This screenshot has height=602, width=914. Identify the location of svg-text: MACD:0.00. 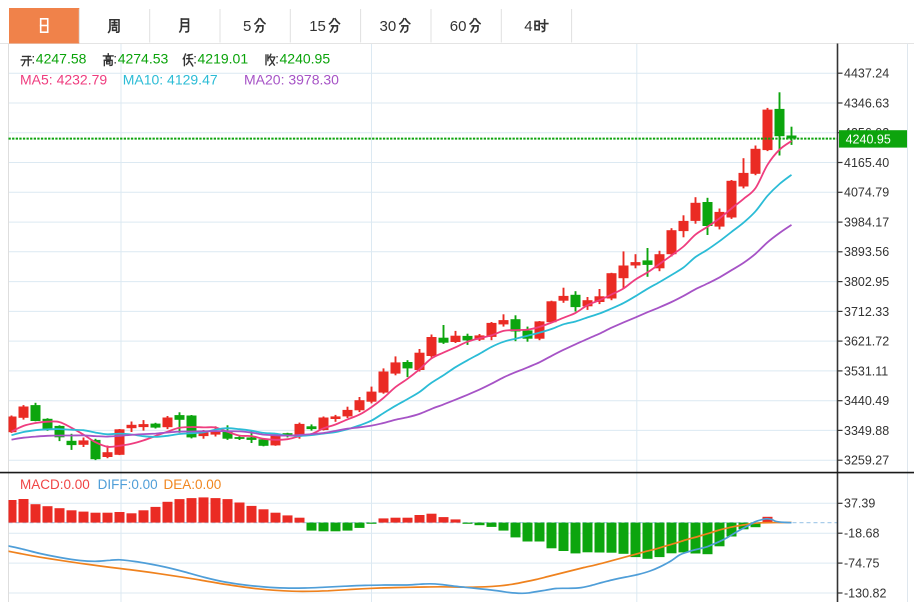
(55, 484).